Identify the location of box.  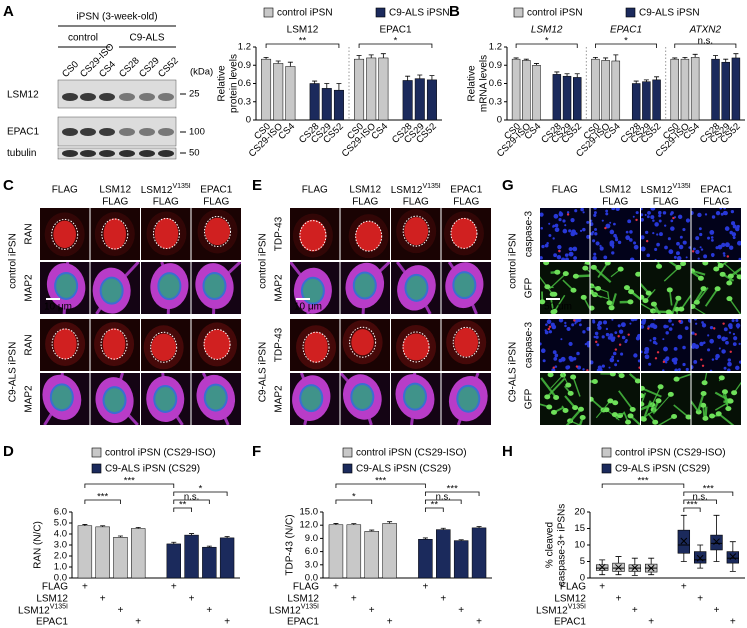
(700, 557).